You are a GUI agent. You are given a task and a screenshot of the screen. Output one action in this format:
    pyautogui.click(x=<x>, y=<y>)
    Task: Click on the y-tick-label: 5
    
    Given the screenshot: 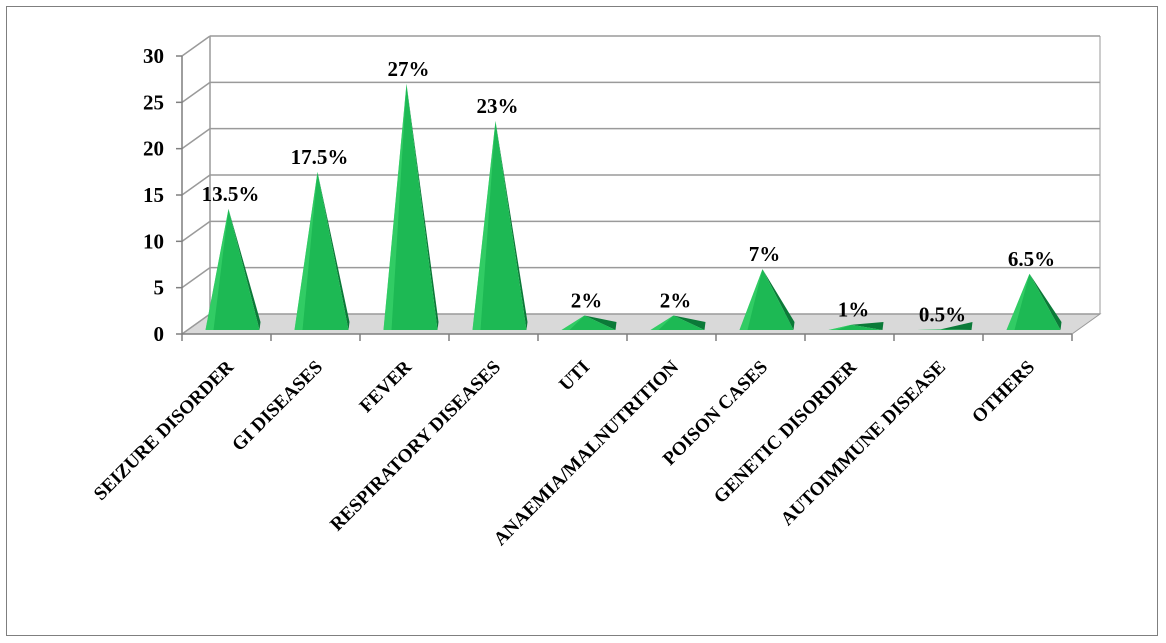 What is the action you would take?
    pyautogui.click(x=159, y=288)
    